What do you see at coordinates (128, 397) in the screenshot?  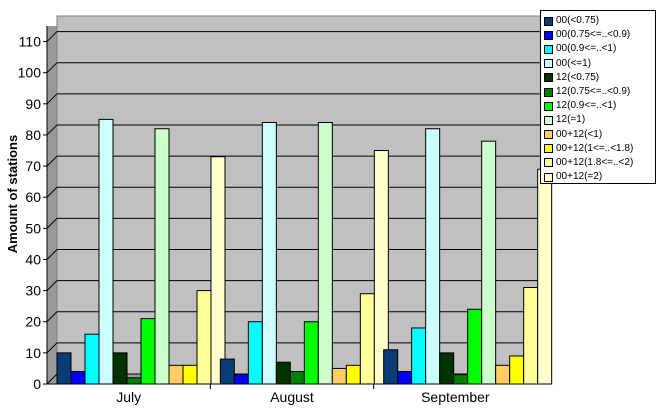 I see `x-tick-label: July` at bounding box center [128, 397].